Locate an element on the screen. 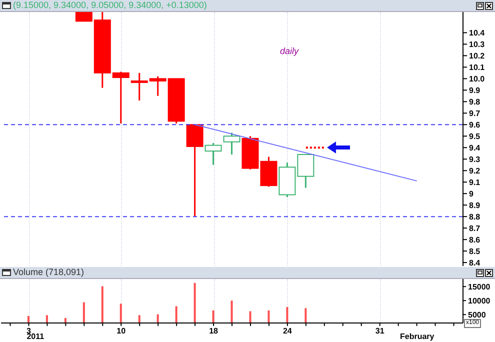 This screenshot has width=495, height=342. y-tick-label: 9.9 is located at coordinates (475, 90).